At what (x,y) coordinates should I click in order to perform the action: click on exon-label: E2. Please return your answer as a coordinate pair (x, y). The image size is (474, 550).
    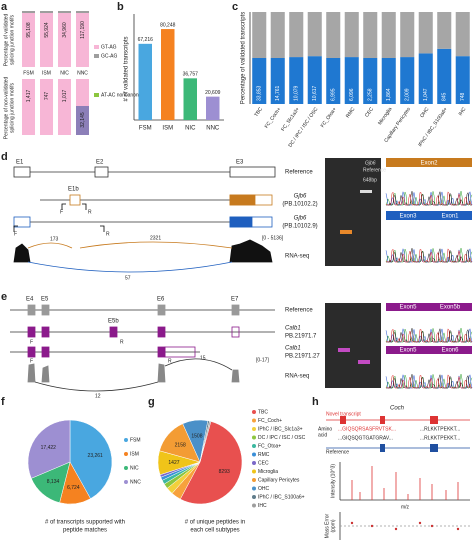
    Looking at the image, I should click on (100, 163).